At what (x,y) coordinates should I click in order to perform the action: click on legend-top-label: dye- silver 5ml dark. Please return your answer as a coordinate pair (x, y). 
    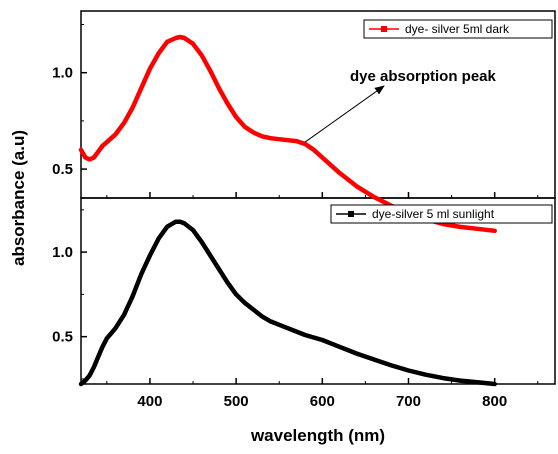
    Looking at the image, I should click on (457, 29).